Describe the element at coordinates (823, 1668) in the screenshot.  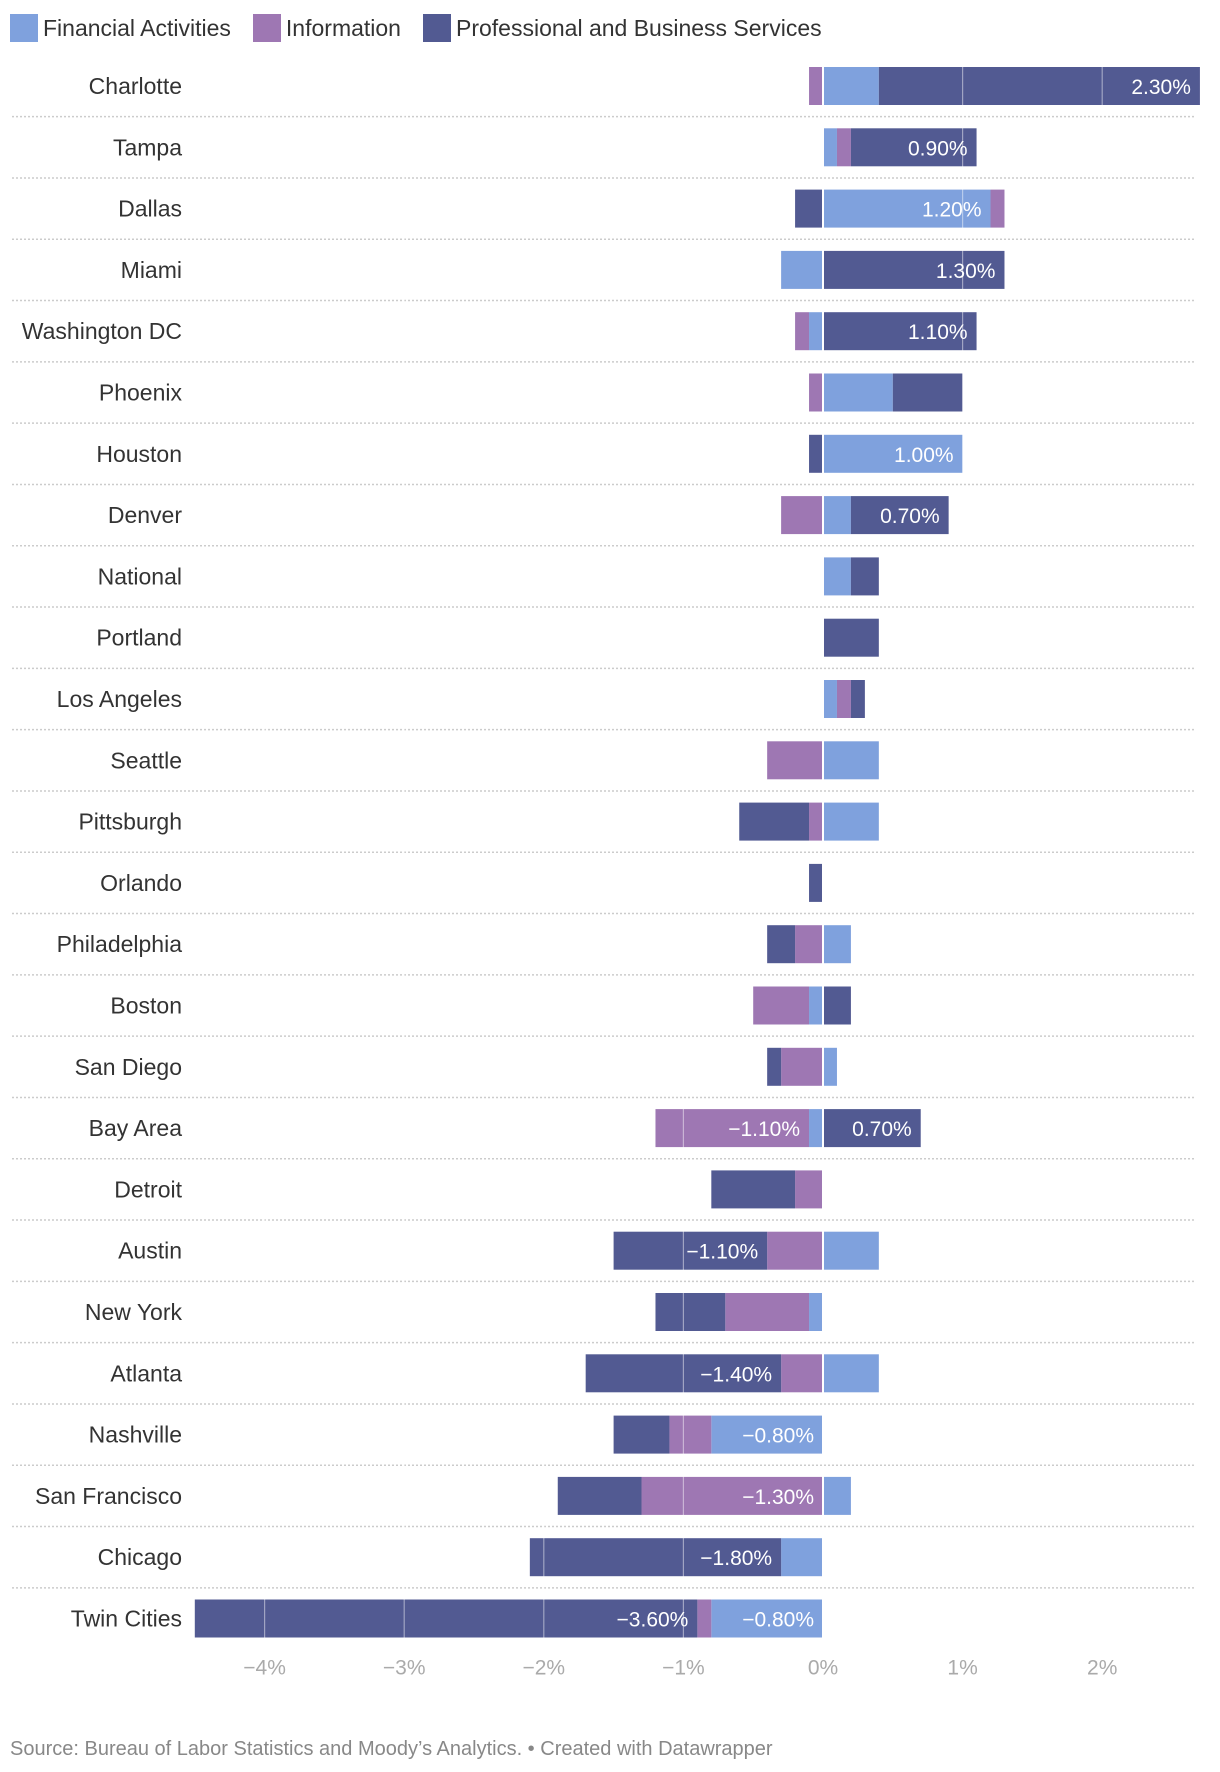
I see `x-tick-label: 0%` at that location.